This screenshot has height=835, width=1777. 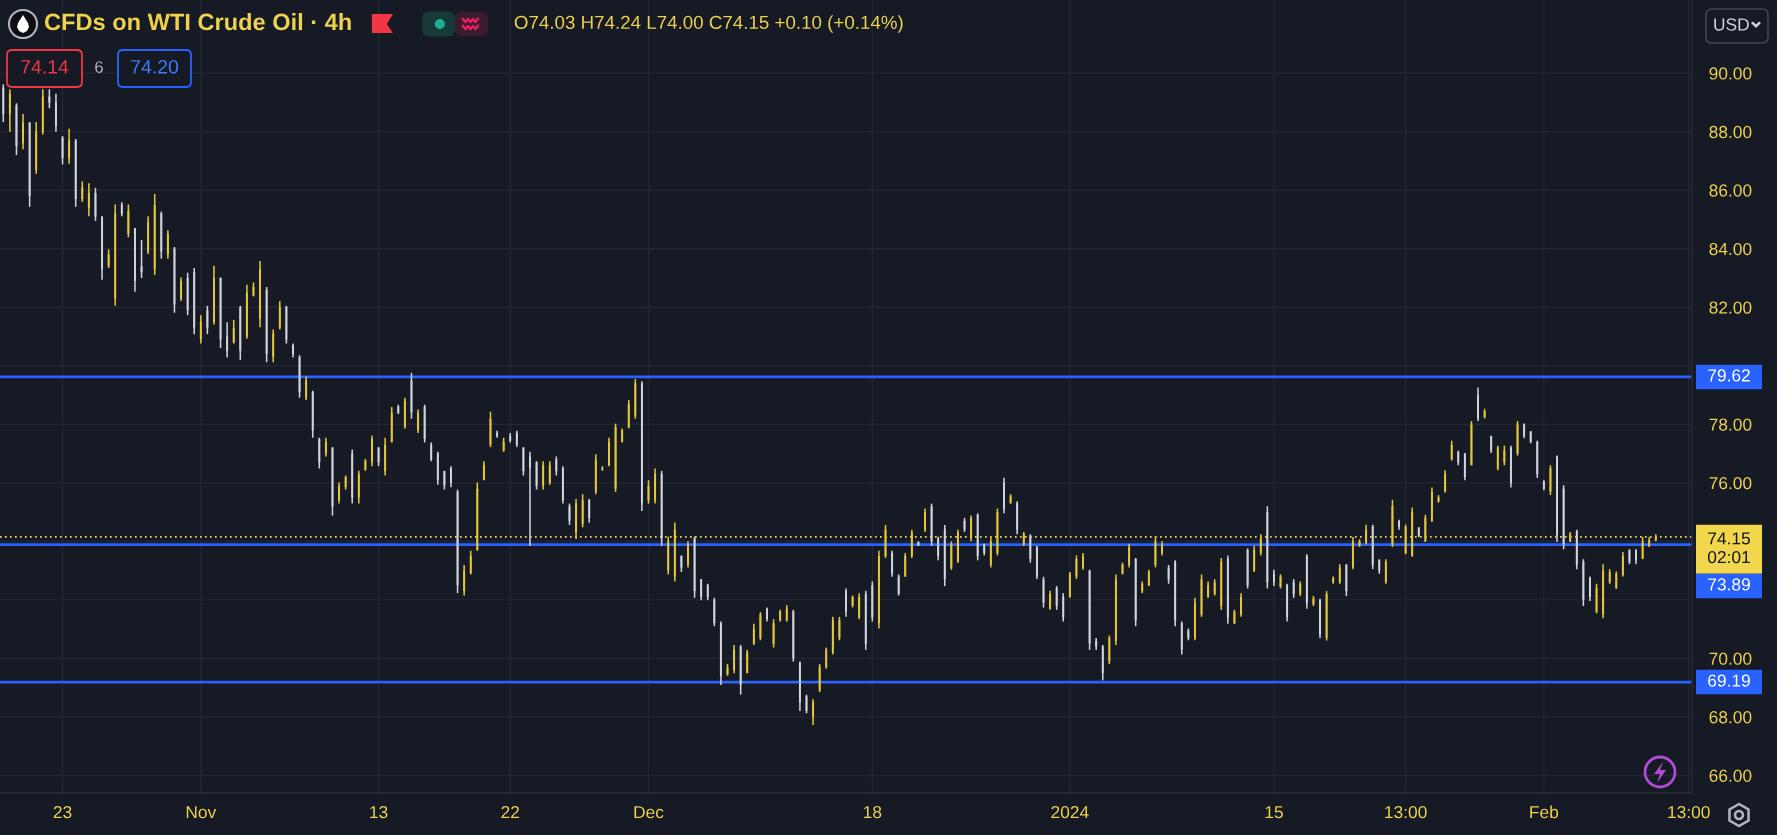 I want to click on chart-title: CFDs on WTI Crude Oil · 4h, so click(x=197, y=22).